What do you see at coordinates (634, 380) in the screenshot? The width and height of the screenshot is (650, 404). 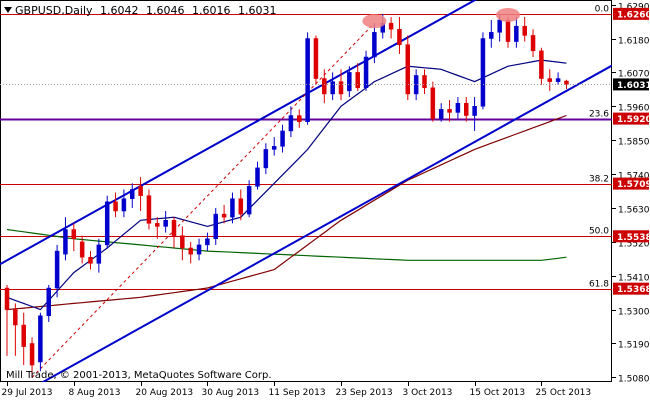 I see `y-axis-label: 1.5080` at bounding box center [634, 380].